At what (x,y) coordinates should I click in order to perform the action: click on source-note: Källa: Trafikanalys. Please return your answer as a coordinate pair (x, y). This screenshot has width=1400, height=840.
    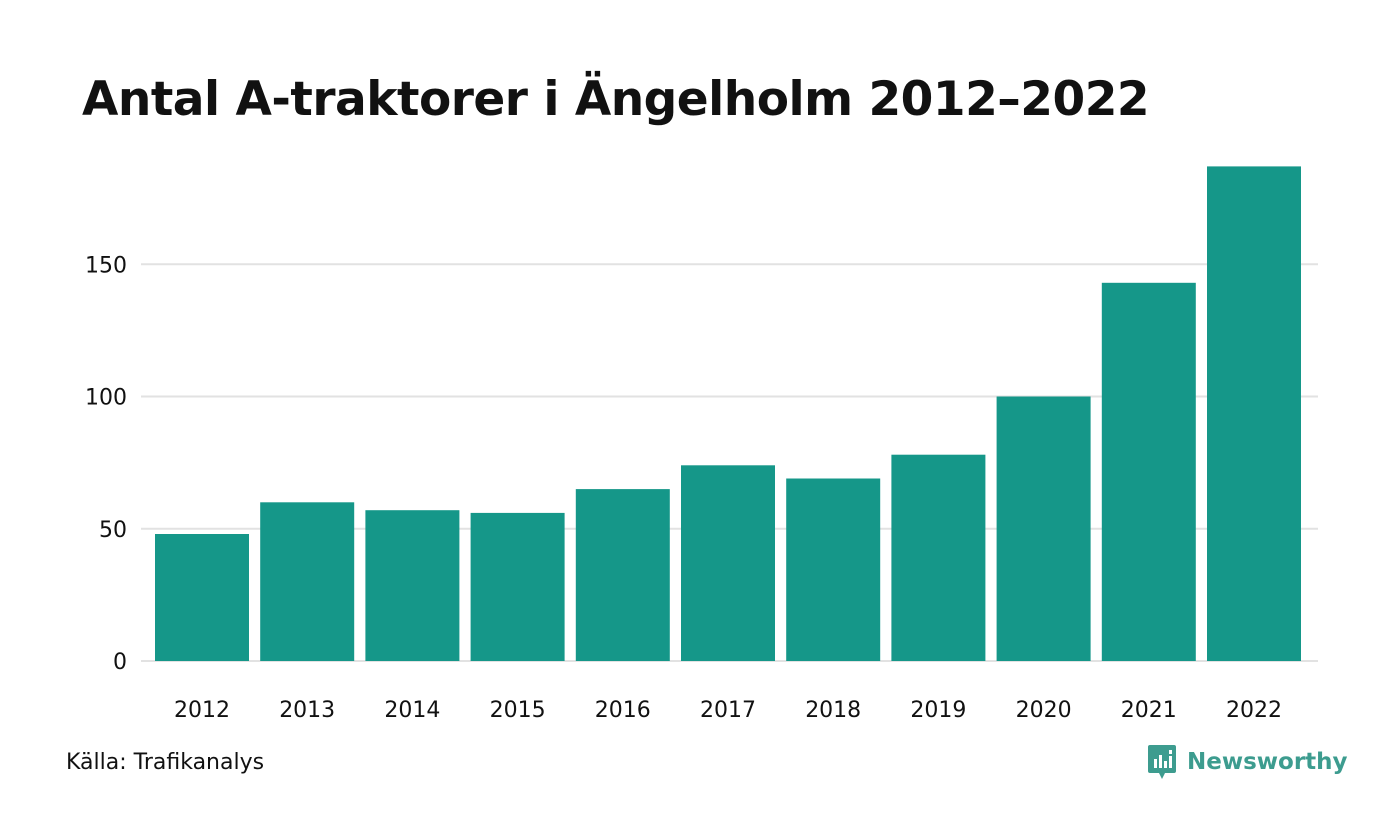
    Looking at the image, I should click on (165, 762).